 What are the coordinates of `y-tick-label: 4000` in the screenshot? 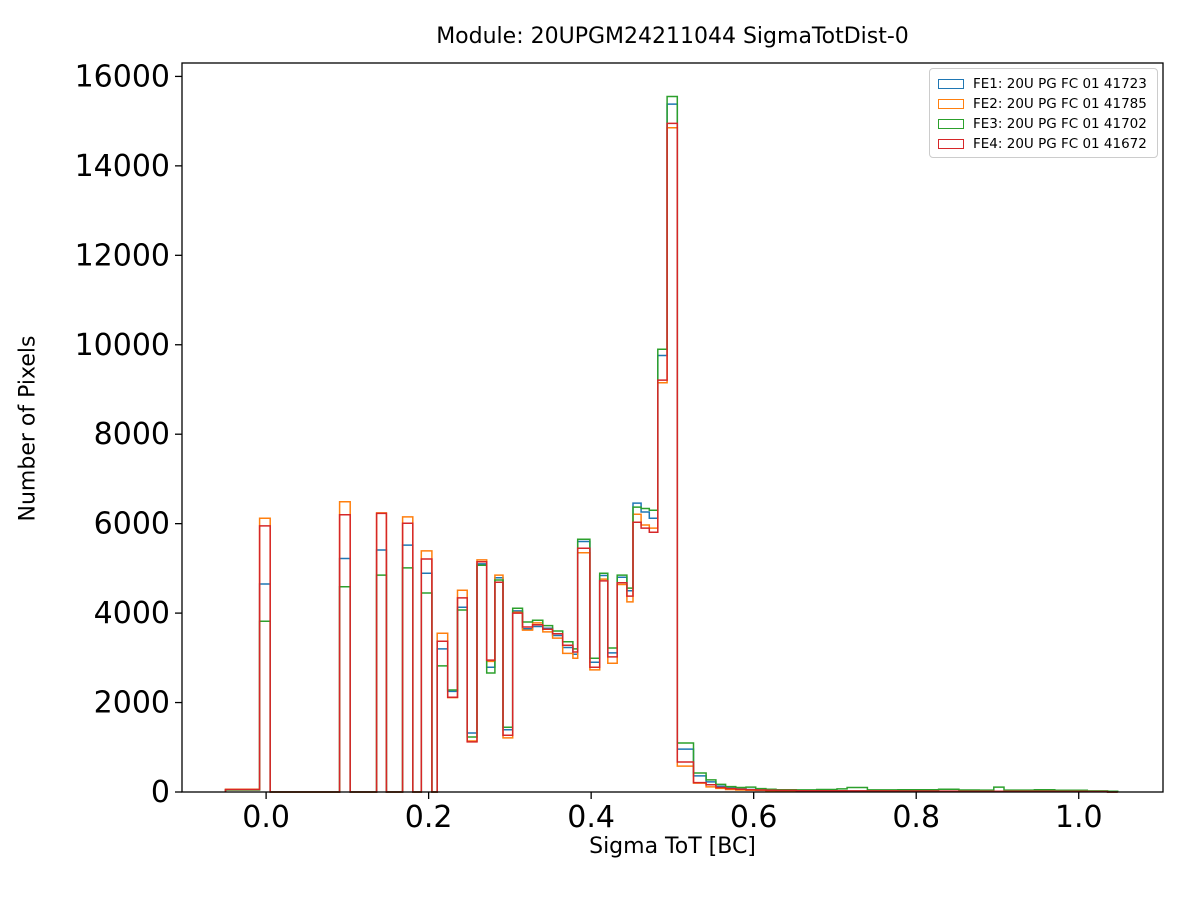 It's located at (132, 613).